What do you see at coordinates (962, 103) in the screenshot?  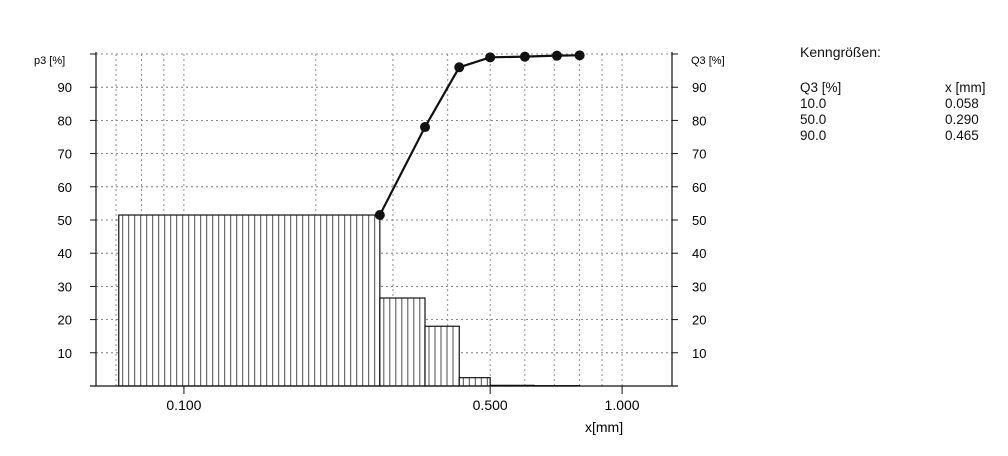 I see `x-value: 0.058` at bounding box center [962, 103].